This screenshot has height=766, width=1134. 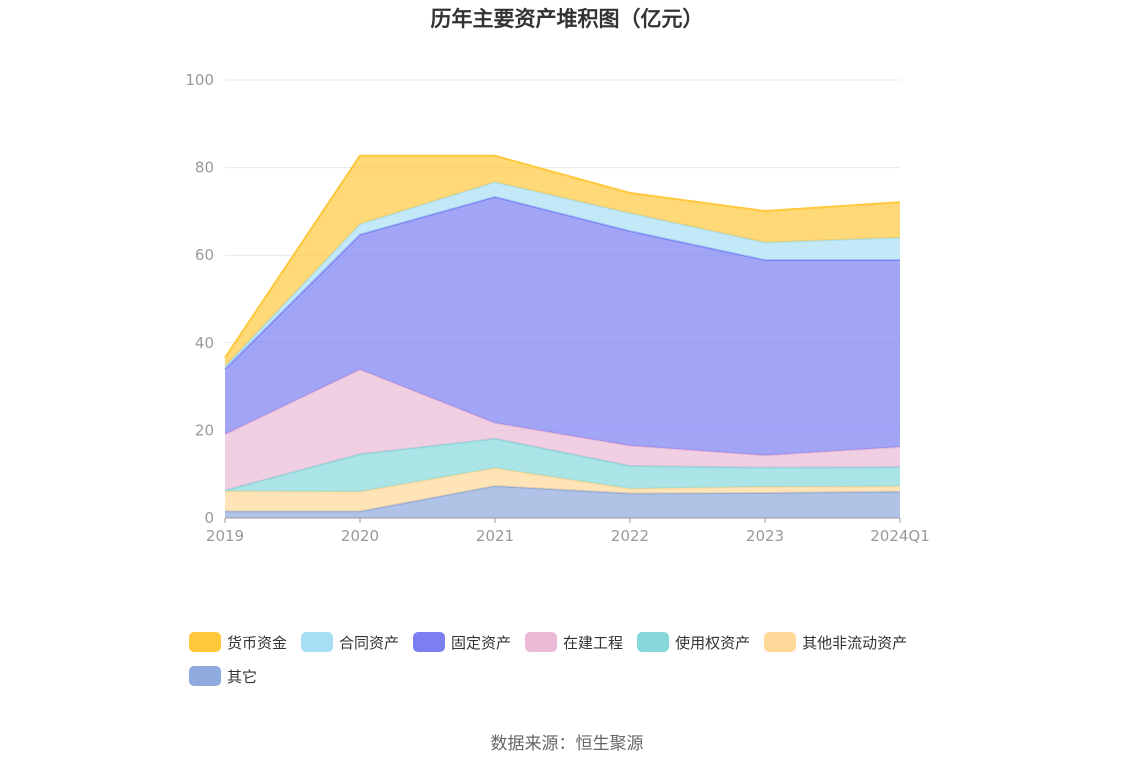 What do you see at coordinates (199, 80) in the screenshot?
I see `y-tick-label: 100` at bounding box center [199, 80].